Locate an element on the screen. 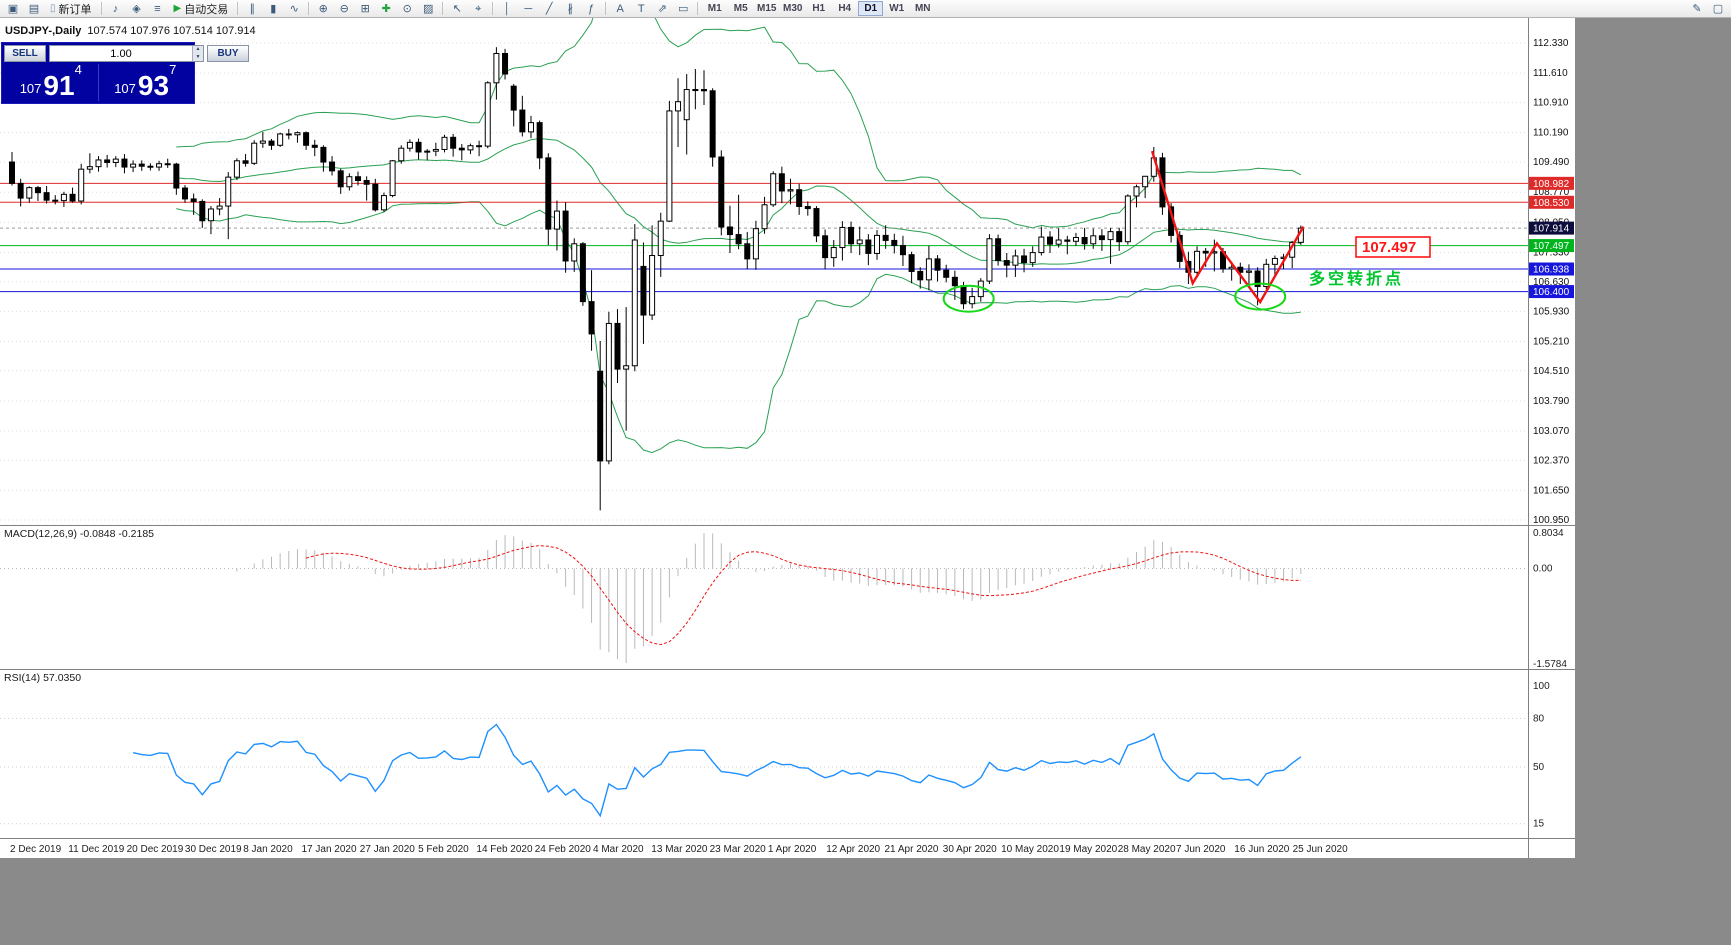  macd-histogram is located at coordinates (769, 598).